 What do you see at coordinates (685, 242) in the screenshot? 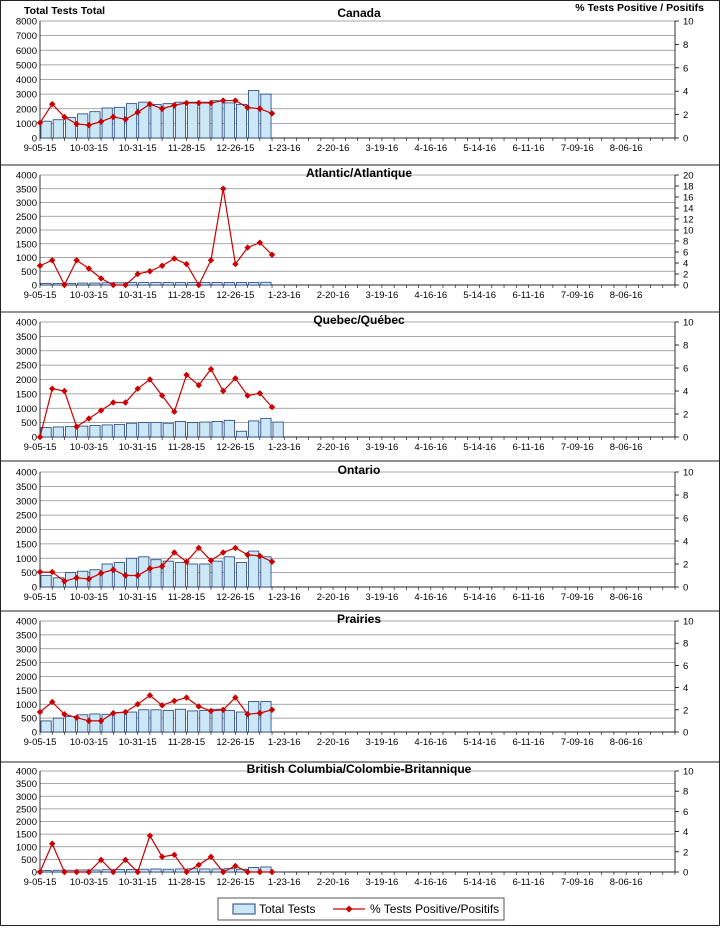
I see `right-tick-label: 8` at bounding box center [685, 242].